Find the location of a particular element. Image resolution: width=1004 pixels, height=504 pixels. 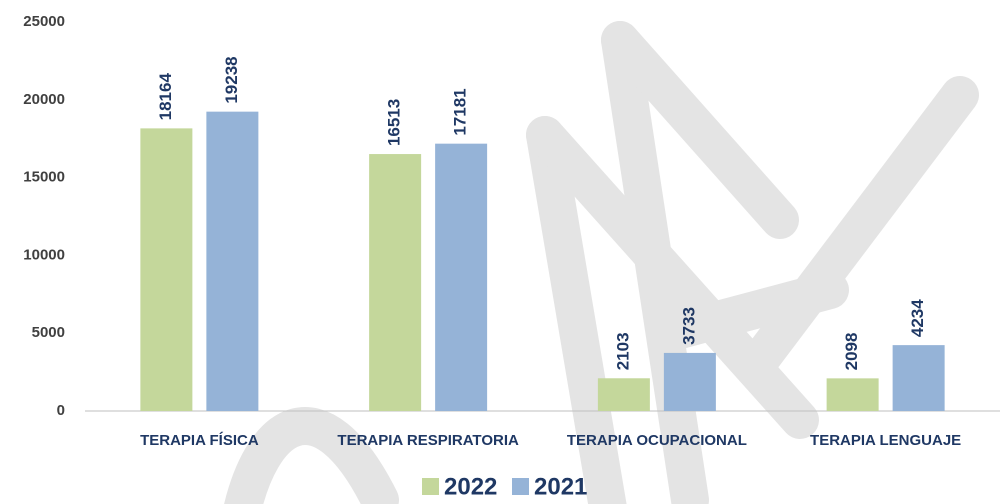

value-label: 2103 is located at coordinates (622, 351).